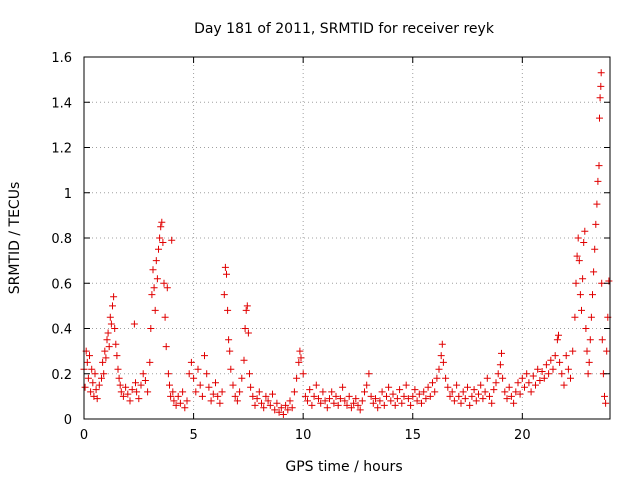 Image resolution: width=640 pixels, height=480 pixels. What do you see at coordinates (61, 375) in the screenshot?
I see `y-tick-label: 0.2` at bounding box center [61, 375].